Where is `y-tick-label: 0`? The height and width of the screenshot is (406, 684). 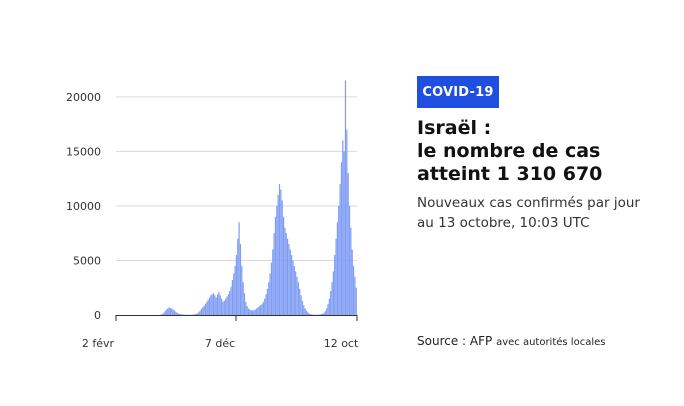 y-tick-label: 0 is located at coordinates (97, 315).